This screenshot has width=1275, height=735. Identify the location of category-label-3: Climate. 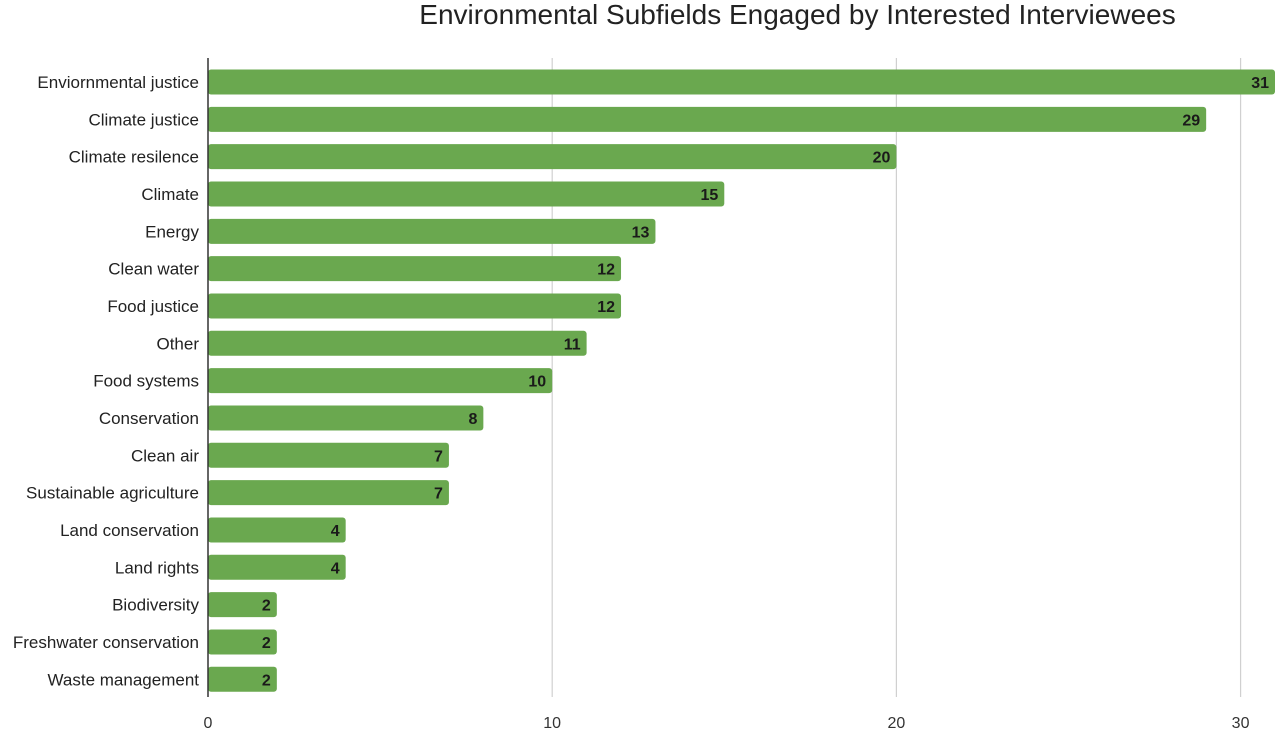
(170, 194).